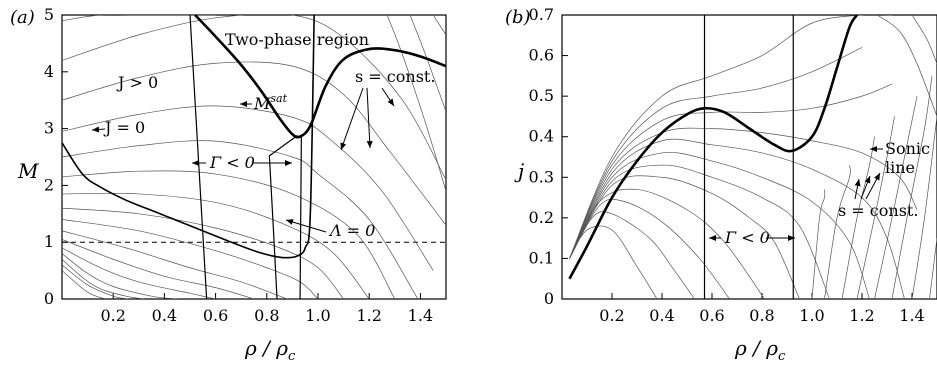  Describe the element at coordinates (164, 315) in the screenshot. I see `panel-a-x-tick-label: 0.4` at that location.